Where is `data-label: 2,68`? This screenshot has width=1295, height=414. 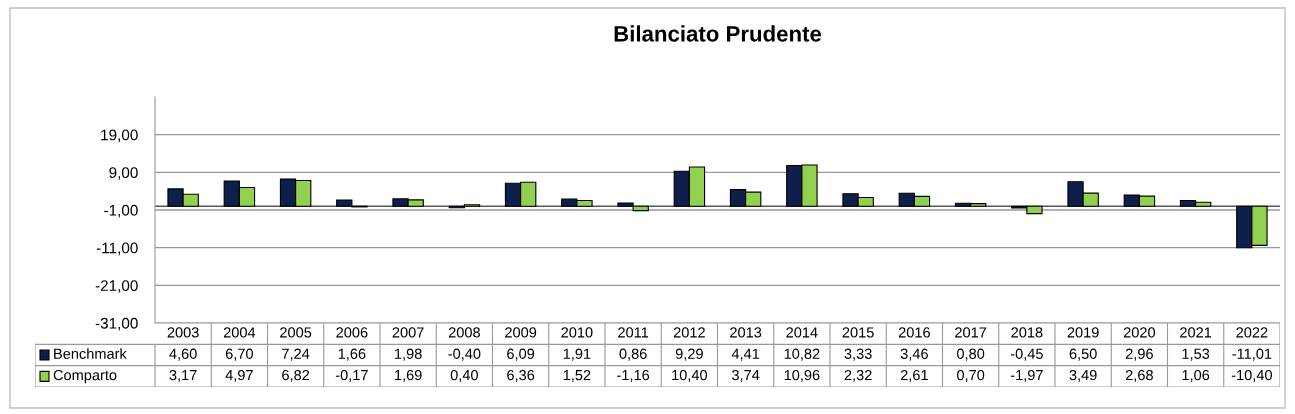
data-label: 2,68 is located at coordinates (1139, 375).